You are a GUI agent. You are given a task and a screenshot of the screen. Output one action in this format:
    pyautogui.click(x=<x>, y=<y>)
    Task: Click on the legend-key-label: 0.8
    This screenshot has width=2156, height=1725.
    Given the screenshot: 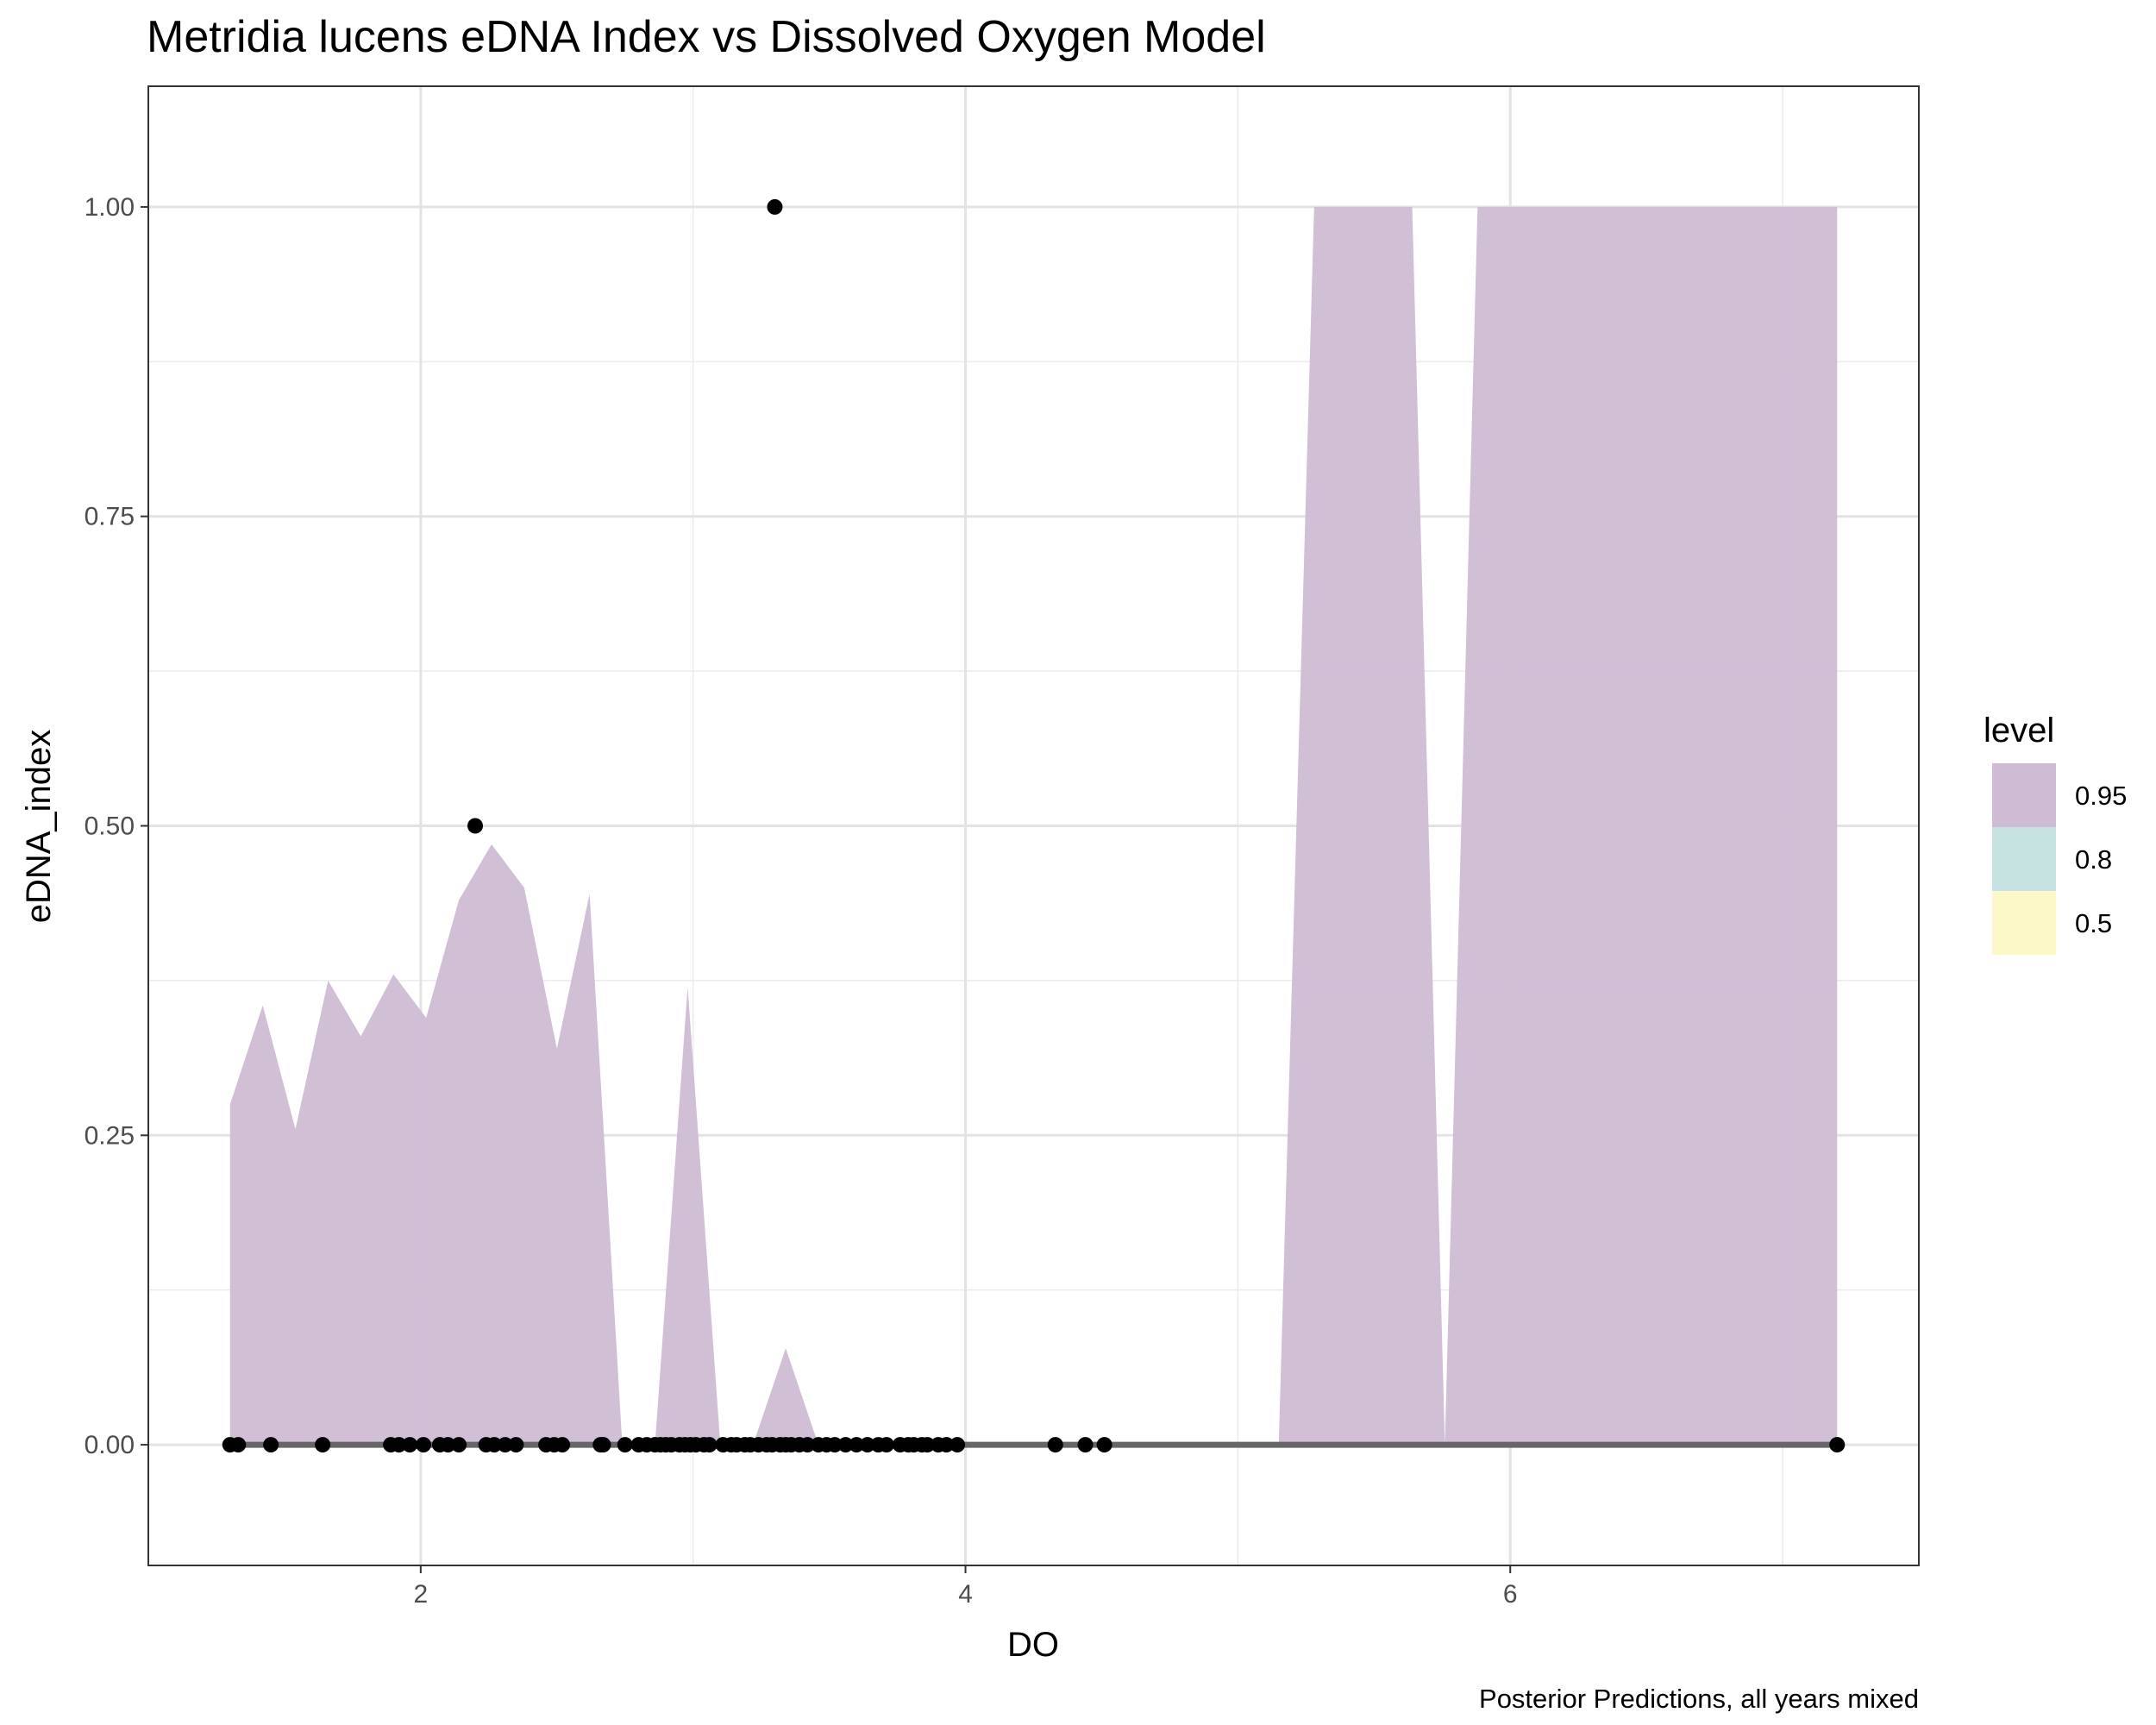 What is the action you would take?
    pyautogui.click(x=2093, y=860)
    